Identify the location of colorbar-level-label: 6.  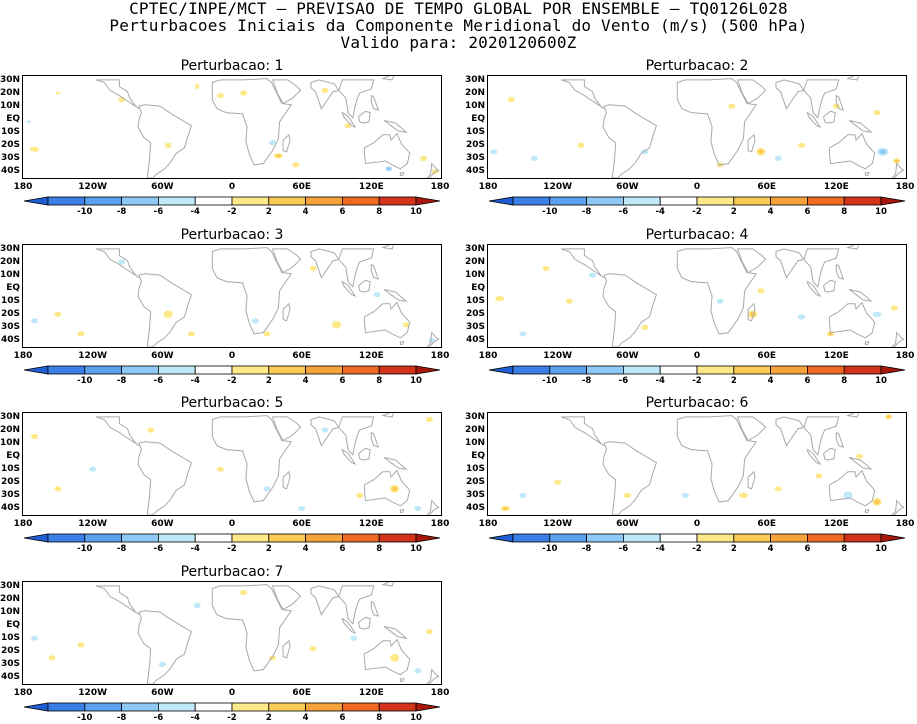
(342, 211).